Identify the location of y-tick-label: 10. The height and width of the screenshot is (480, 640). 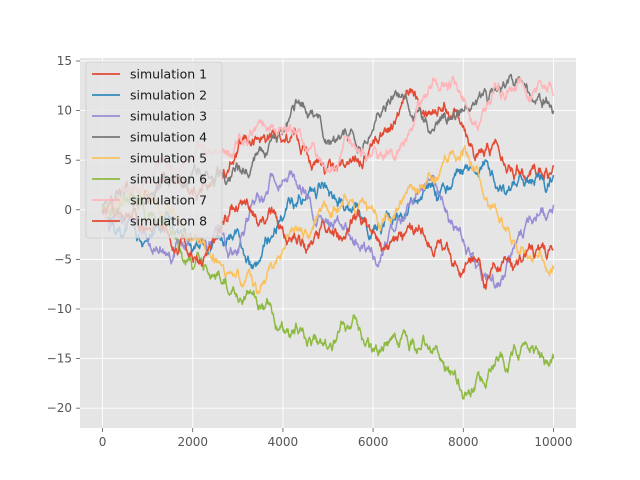
(64, 111).